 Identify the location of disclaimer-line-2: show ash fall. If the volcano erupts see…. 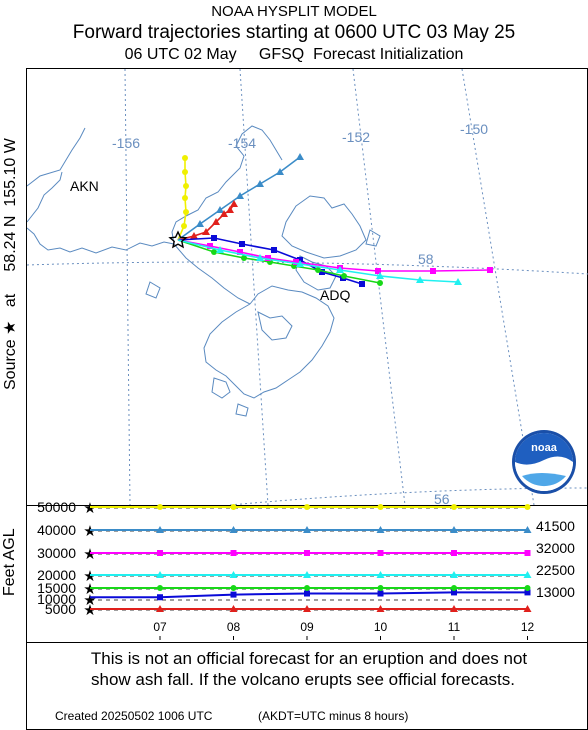
(303, 679).